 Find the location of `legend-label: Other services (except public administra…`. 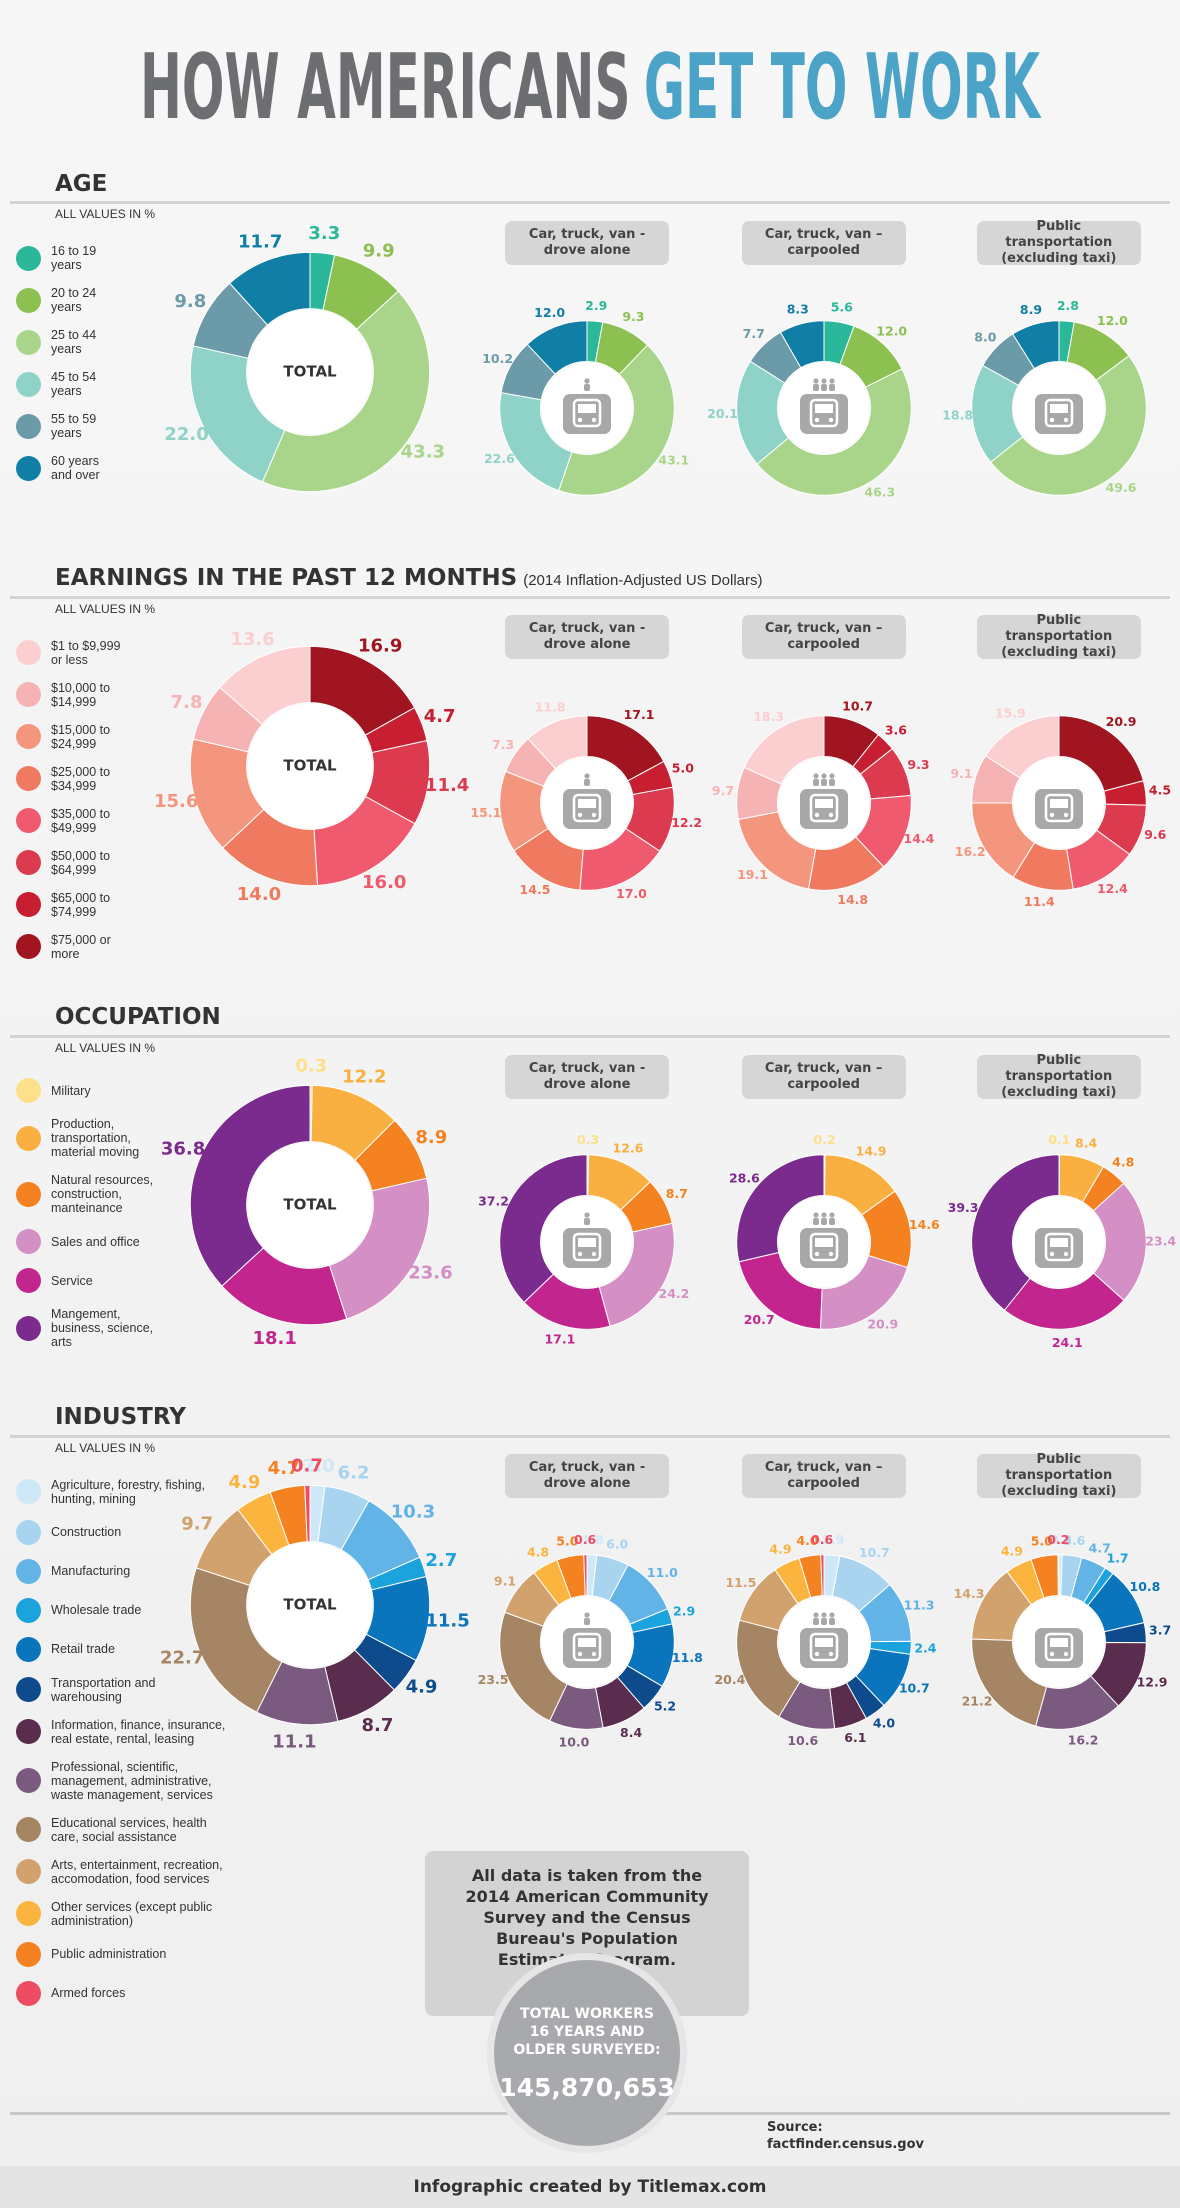

legend-label: Other services (except public administra… is located at coordinates (132, 1913).